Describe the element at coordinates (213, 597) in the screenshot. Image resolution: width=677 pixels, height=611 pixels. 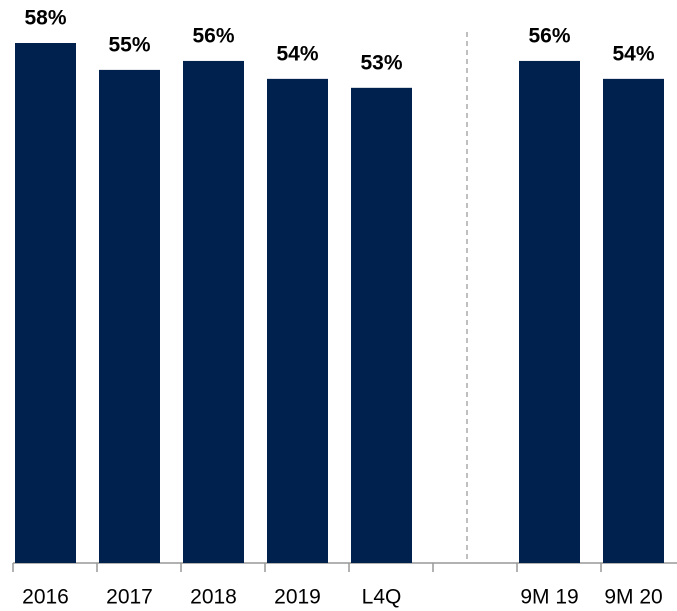
I see `x-tick-label: 2018` at that location.